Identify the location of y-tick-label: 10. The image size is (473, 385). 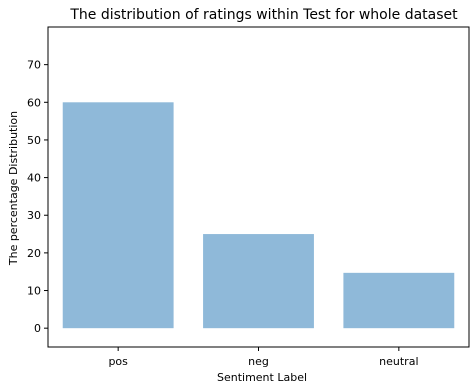
(34, 291).